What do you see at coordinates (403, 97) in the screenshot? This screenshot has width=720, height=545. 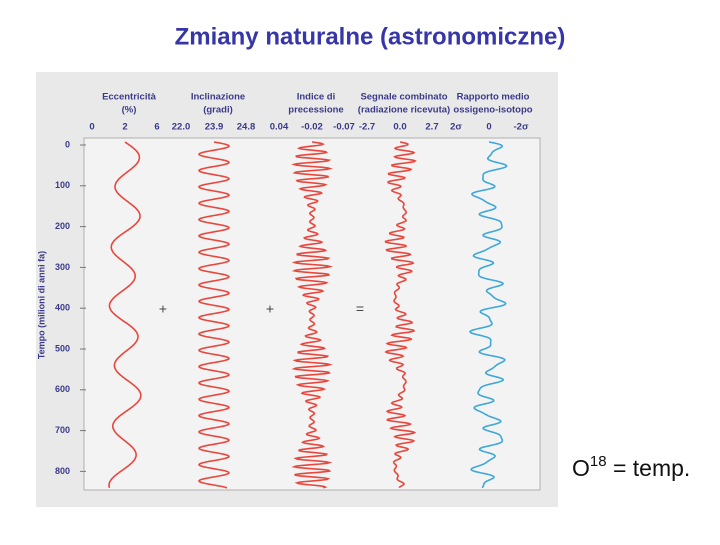 I see `column-header: Segnale combinato` at bounding box center [403, 97].